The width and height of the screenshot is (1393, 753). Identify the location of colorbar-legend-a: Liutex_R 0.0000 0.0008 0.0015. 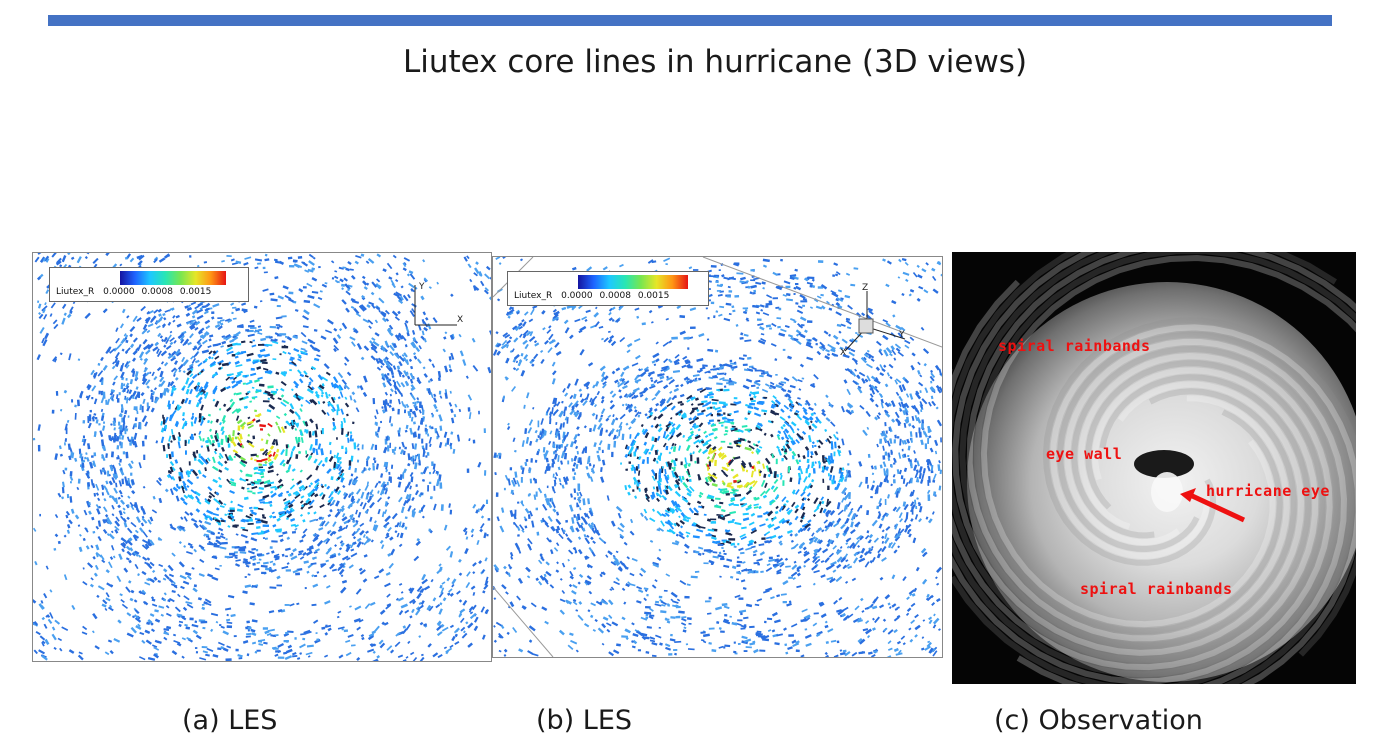
(149, 284).